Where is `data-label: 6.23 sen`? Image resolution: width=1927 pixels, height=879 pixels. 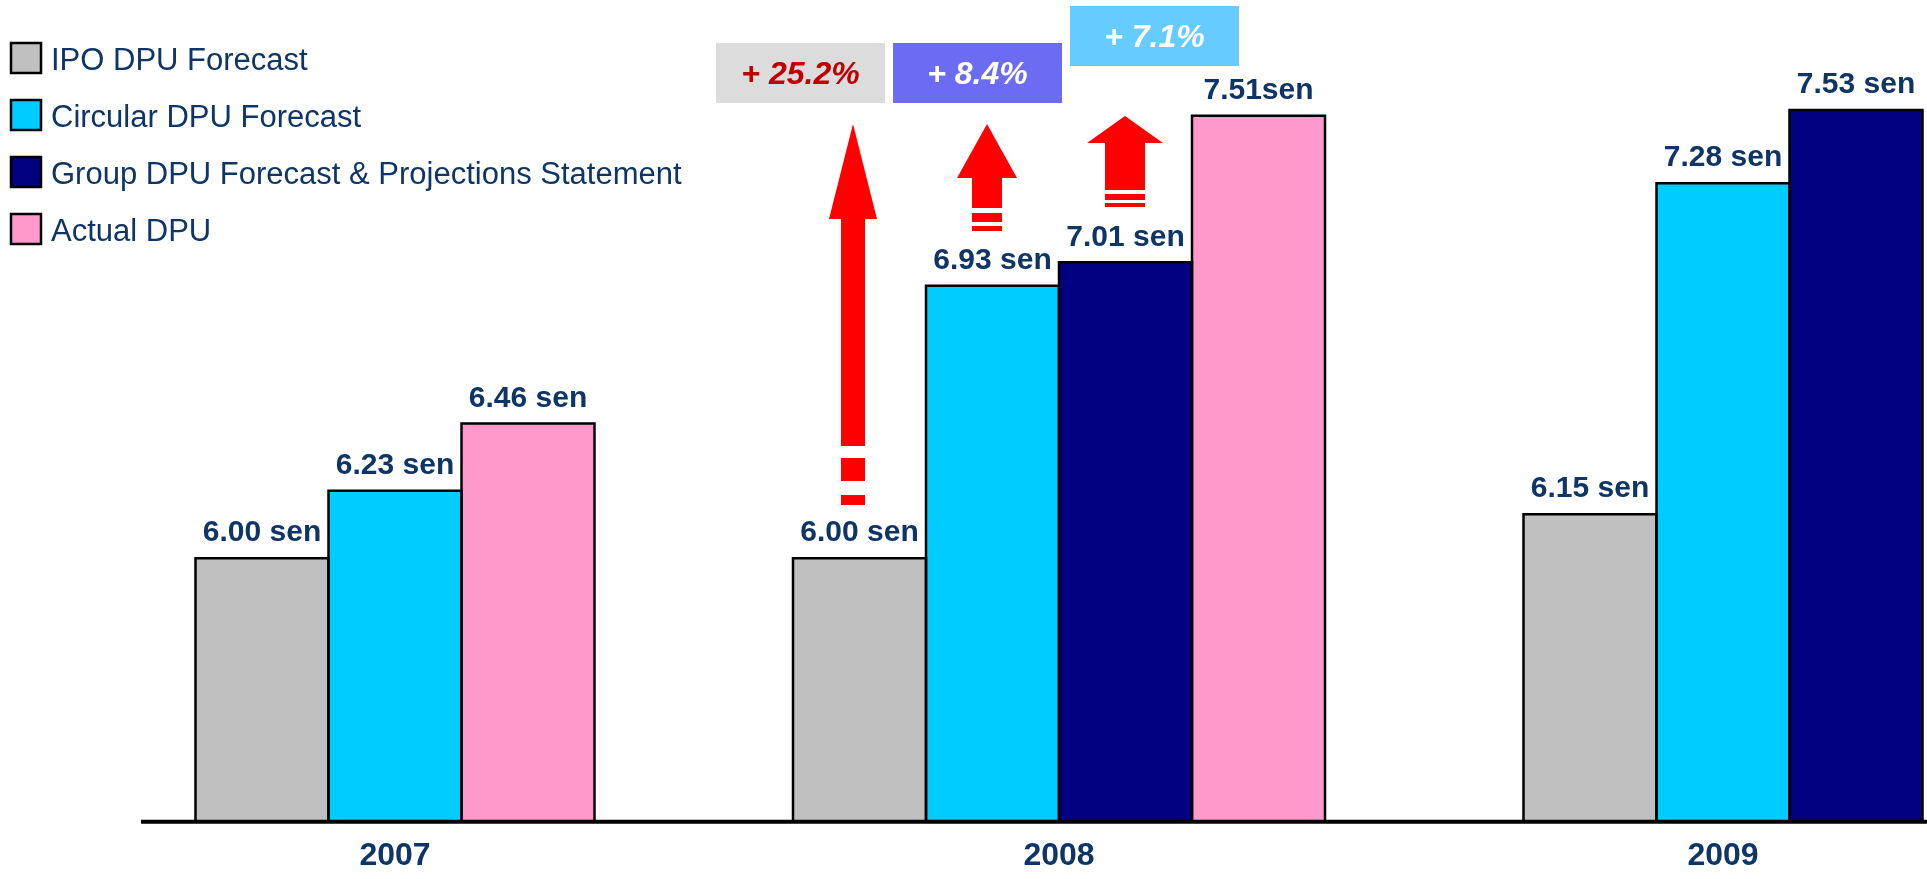
data-label: 6.23 sen is located at coordinates (395, 464).